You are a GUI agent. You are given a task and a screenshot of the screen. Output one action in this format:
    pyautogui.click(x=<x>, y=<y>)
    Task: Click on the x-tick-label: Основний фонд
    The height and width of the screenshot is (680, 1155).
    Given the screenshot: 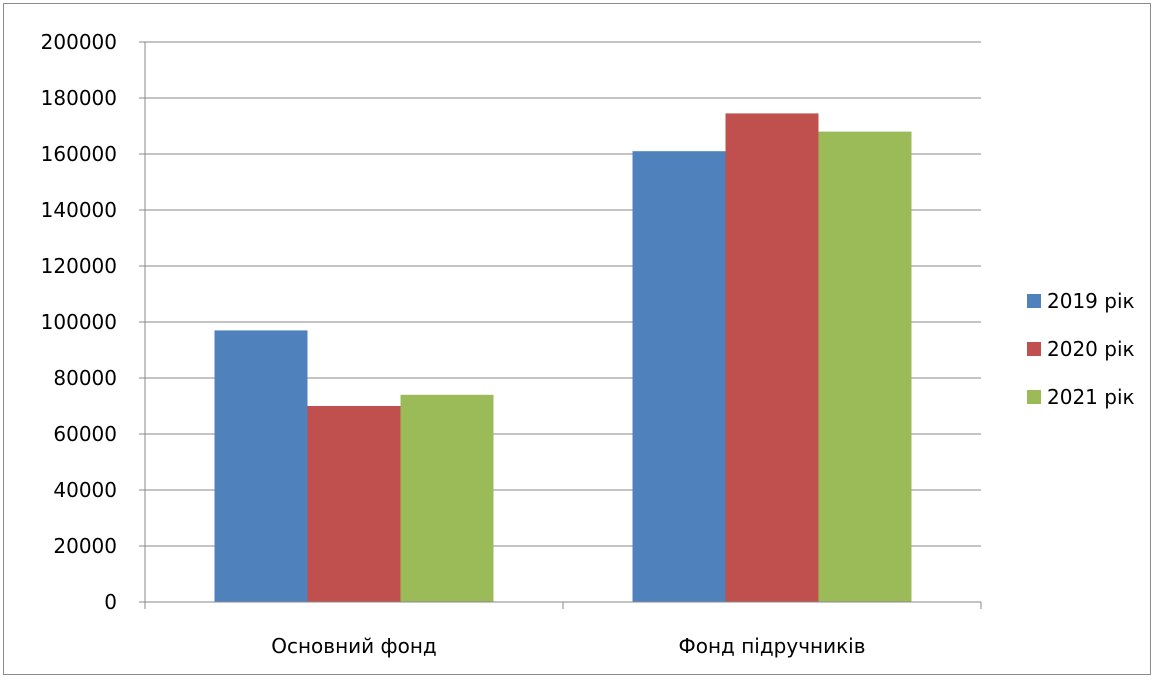 What is the action you would take?
    pyautogui.click(x=354, y=646)
    